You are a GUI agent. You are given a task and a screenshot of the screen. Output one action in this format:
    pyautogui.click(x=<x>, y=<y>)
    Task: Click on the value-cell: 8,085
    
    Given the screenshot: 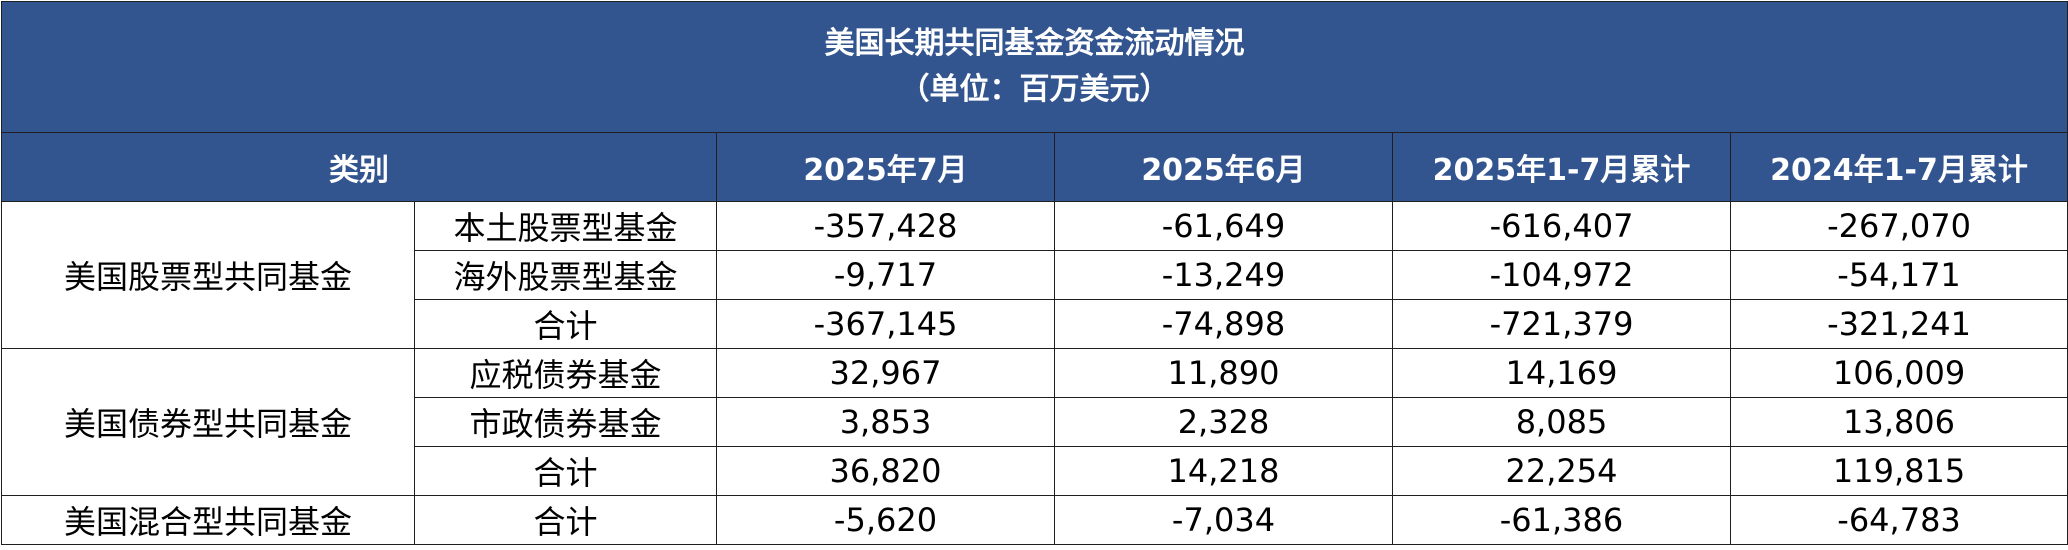 What is the action you would take?
    pyautogui.click(x=1561, y=422)
    